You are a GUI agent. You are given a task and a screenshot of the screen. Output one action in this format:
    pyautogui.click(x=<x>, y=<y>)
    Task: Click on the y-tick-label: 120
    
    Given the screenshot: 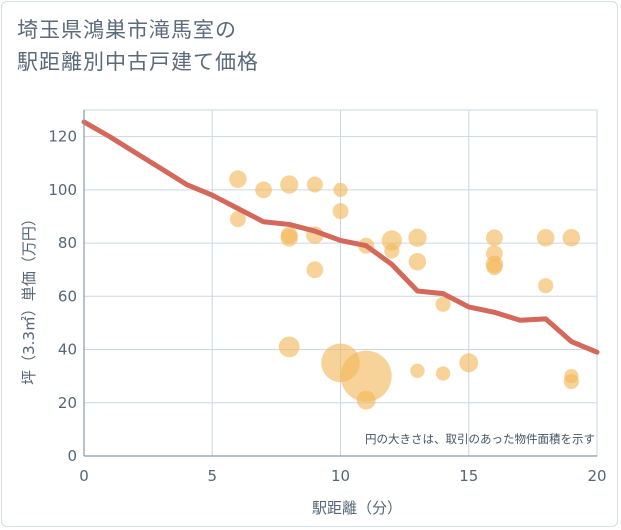 What is the action you would take?
    pyautogui.click(x=62, y=137)
    